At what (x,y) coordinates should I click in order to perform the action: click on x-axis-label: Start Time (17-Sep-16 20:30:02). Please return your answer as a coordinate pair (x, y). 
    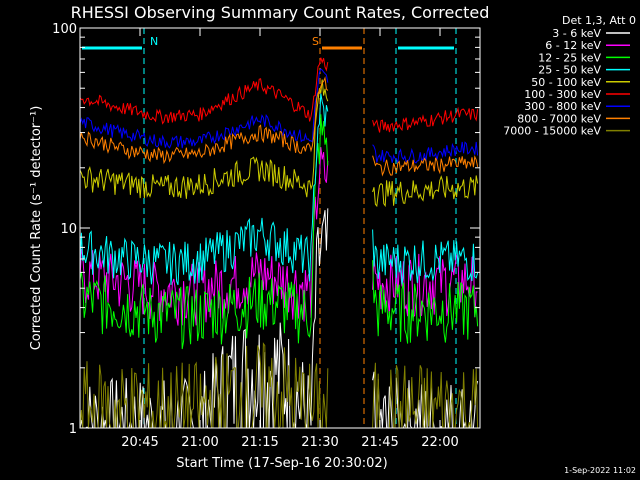
    Looking at the image, I should click on (281, 463).